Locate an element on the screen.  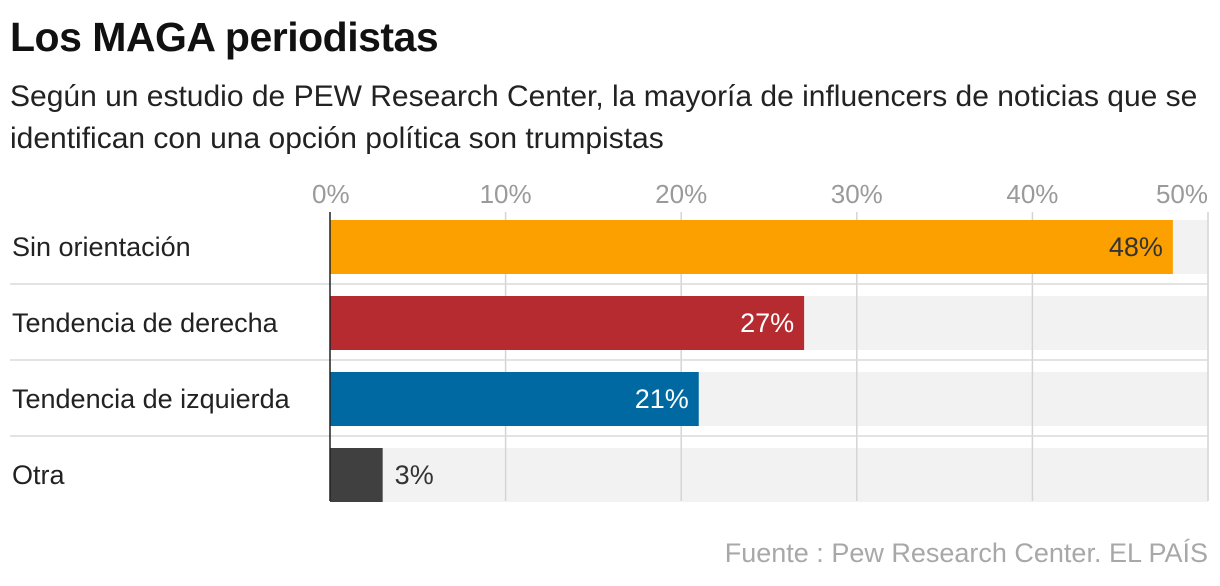
category-label: Tendencia de derecha is located at coordinates (145, 323).